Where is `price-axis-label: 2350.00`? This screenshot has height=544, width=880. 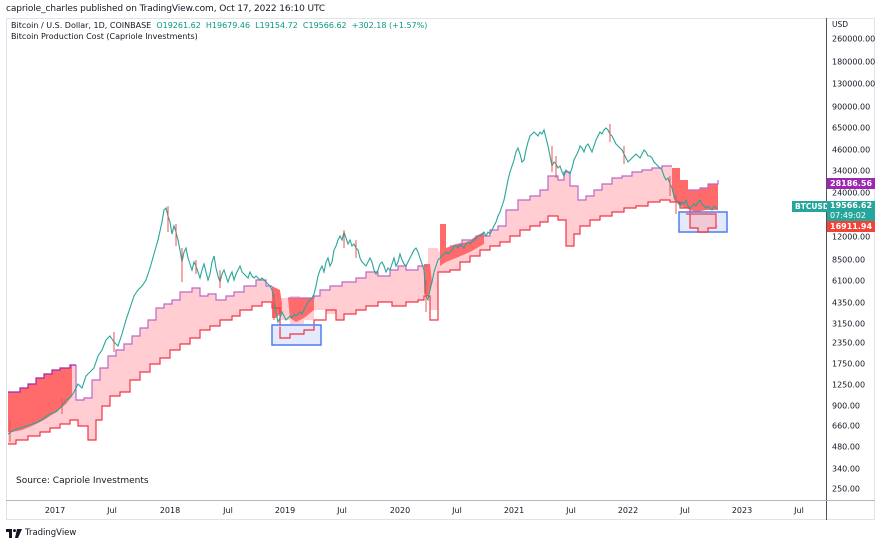
price-axis-label: 2350.00 is located at coordinates (849, 343).